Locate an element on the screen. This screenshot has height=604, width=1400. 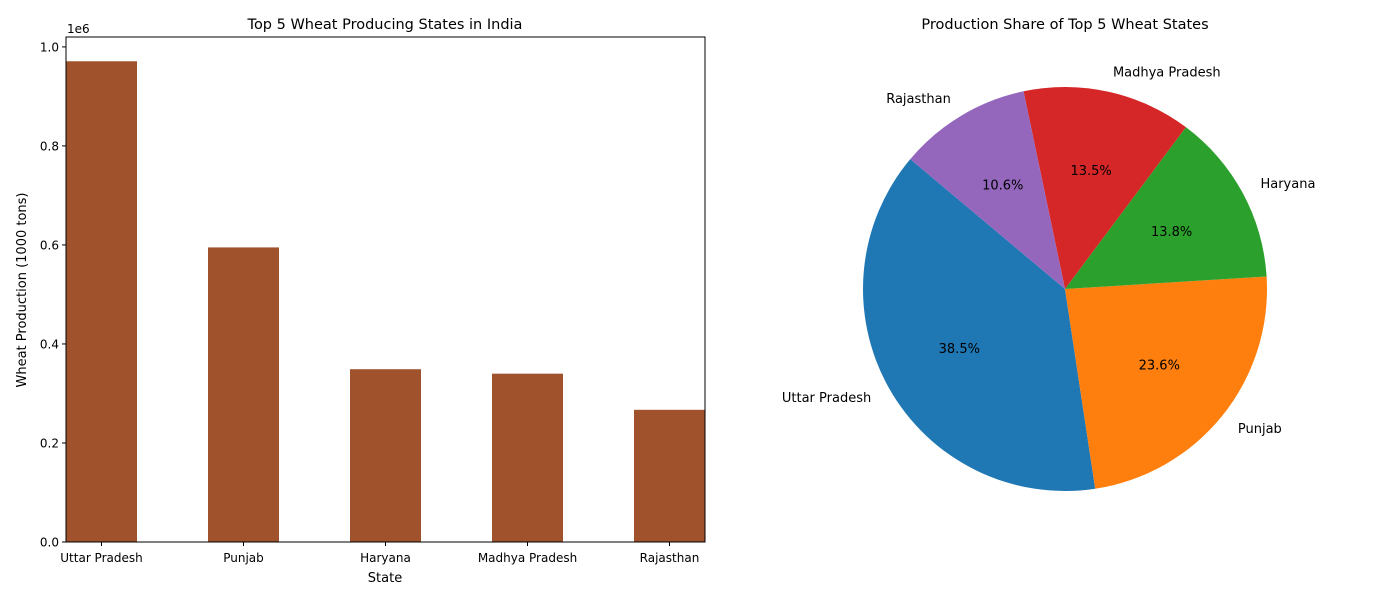
slice-label: Haryana is located at coordinates (1287, 184).